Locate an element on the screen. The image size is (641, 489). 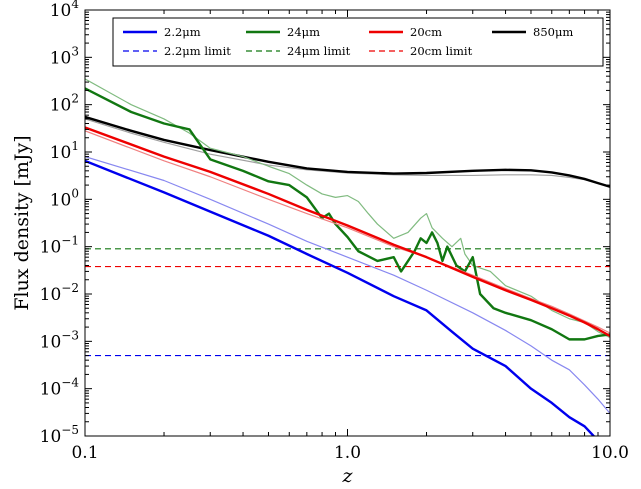
series-line-850um-thin is located at coordinates (347, 152).